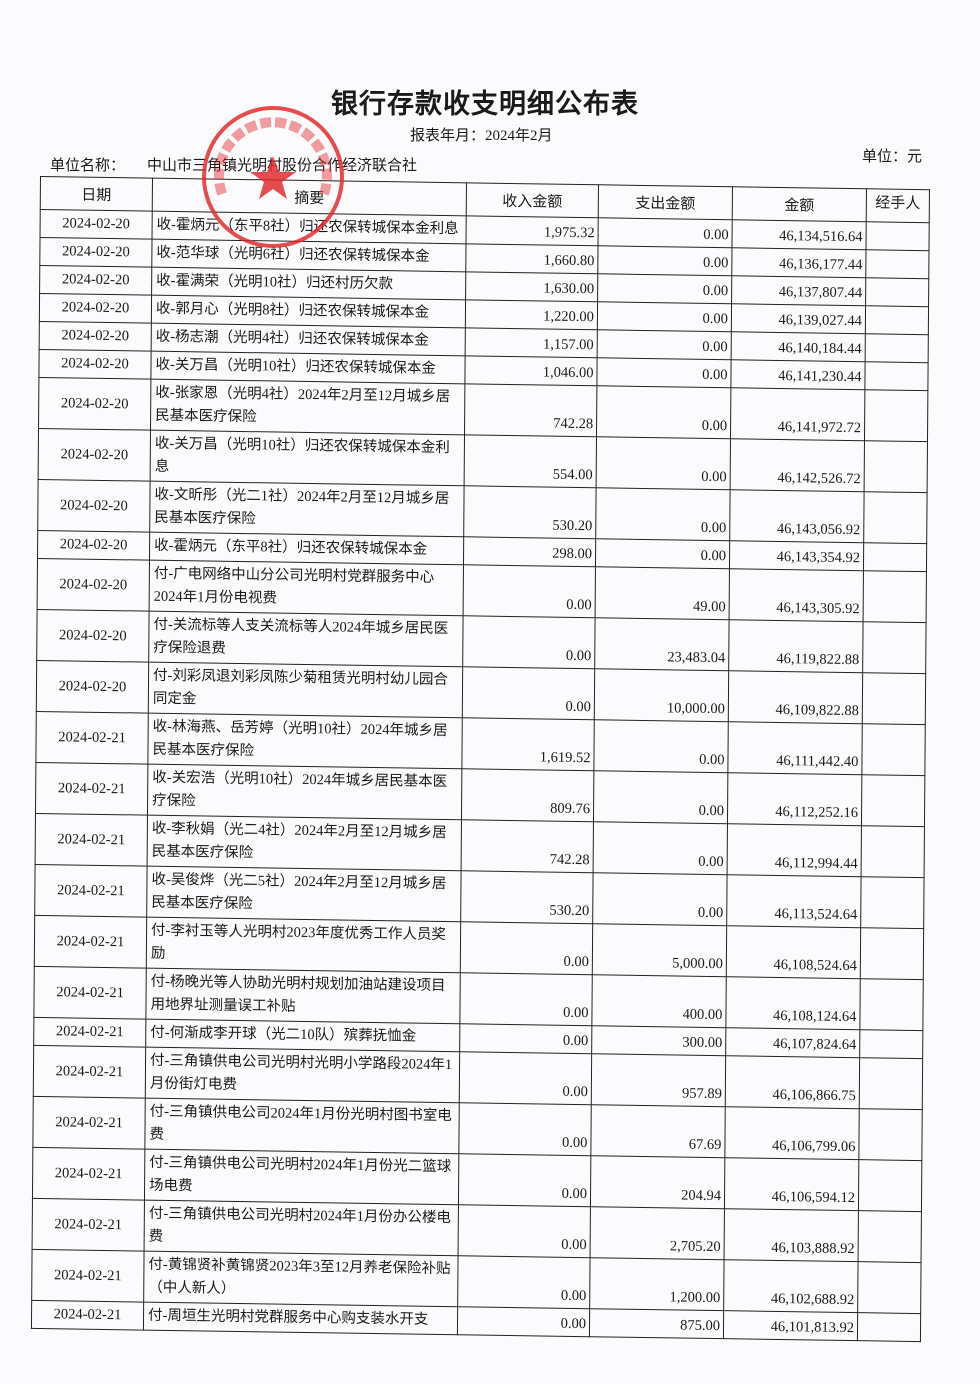 This screenshot has width=980, height=1384. What do you see at coordinates (528, 744) in the screenshot?
I see `cell-income: 1,619.52` at bounding box center [528, 744].